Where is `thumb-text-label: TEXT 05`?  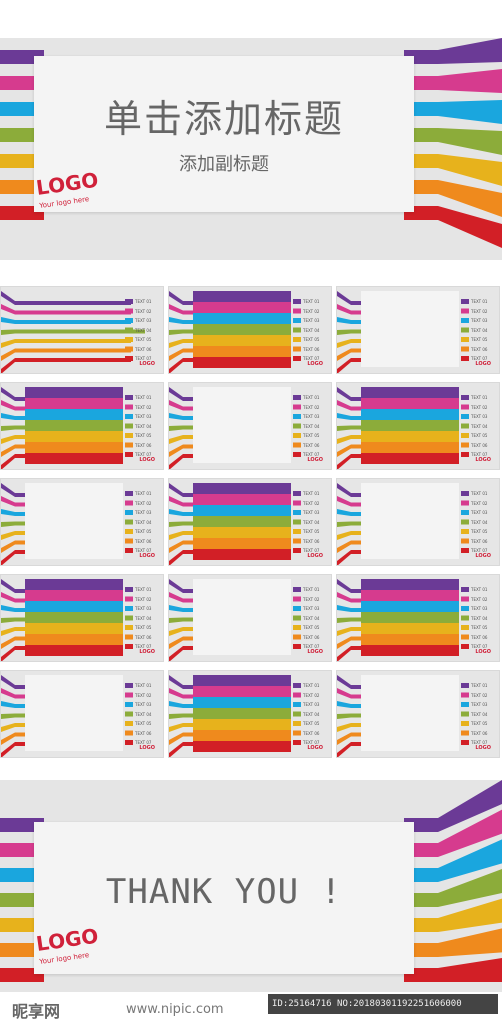
thumb-text-label: TEXT 05 is located at coordinates (143, 723).